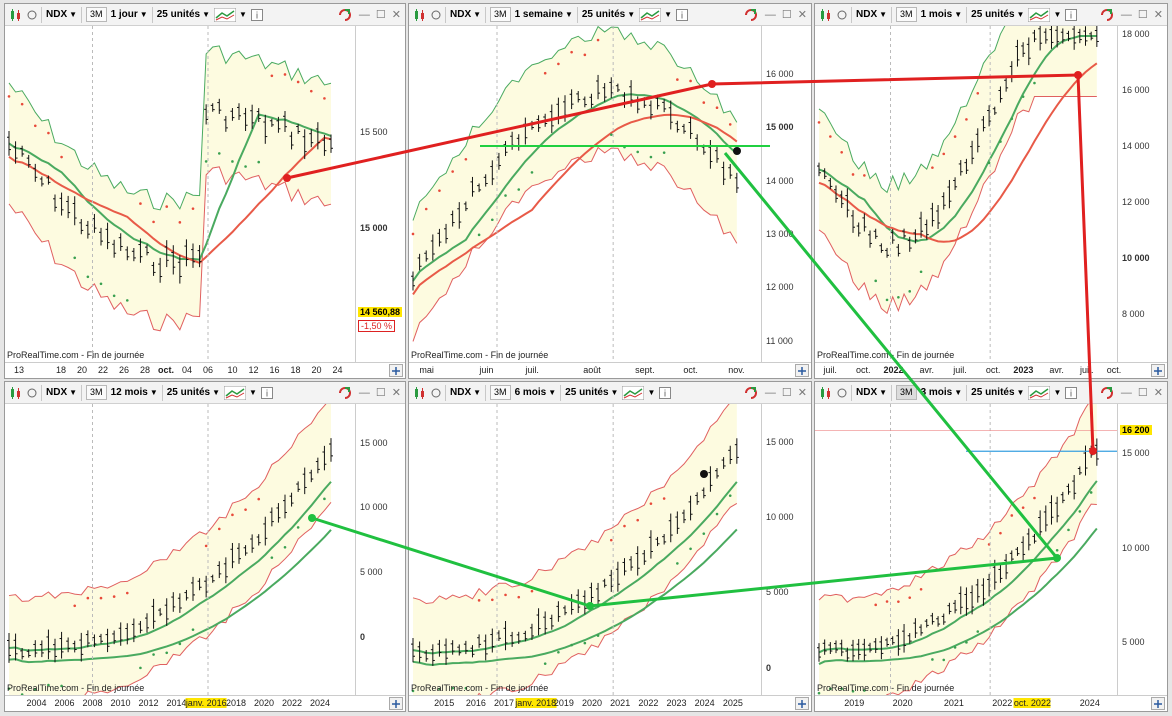  Describe the element at coordinates (786, 194) in the screenshot. I see `price-axis: 16 000 15 000 14 000 13 000 12 000 11 000` at that location.